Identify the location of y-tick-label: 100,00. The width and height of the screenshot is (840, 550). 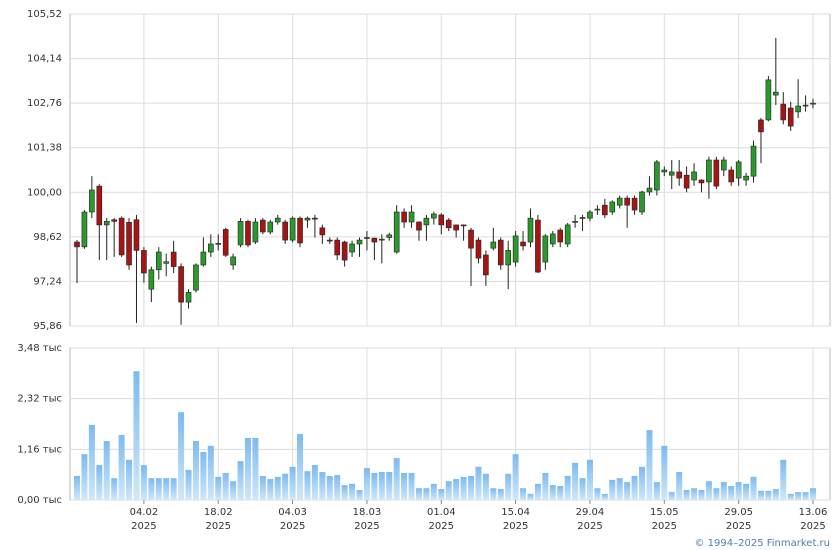
(44, 192).